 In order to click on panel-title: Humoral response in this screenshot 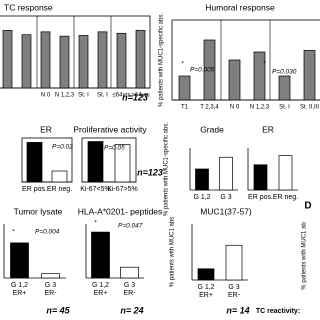, I will do `click(240, 7)`.